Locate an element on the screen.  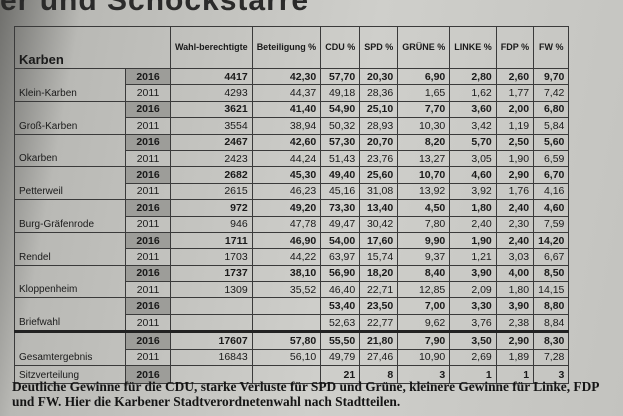
value-cell: 7,70 is located at coordinates (424, 109).